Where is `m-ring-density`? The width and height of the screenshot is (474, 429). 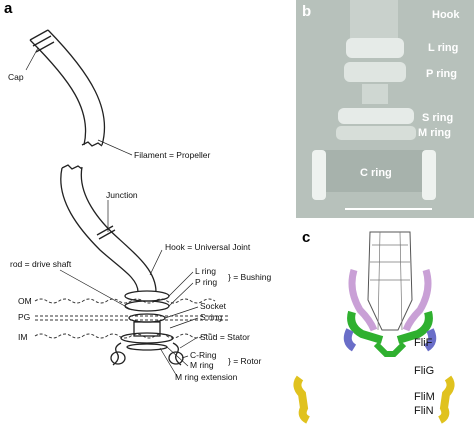
m-ring-density is located at coordinates (376, 133).